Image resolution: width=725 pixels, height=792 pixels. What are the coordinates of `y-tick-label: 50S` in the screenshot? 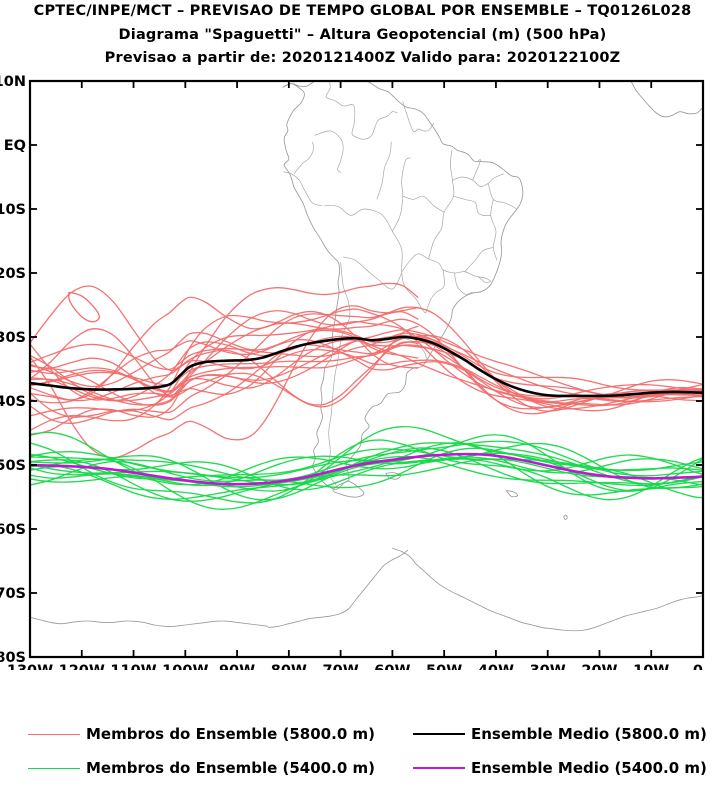 It's located at (13, 466).